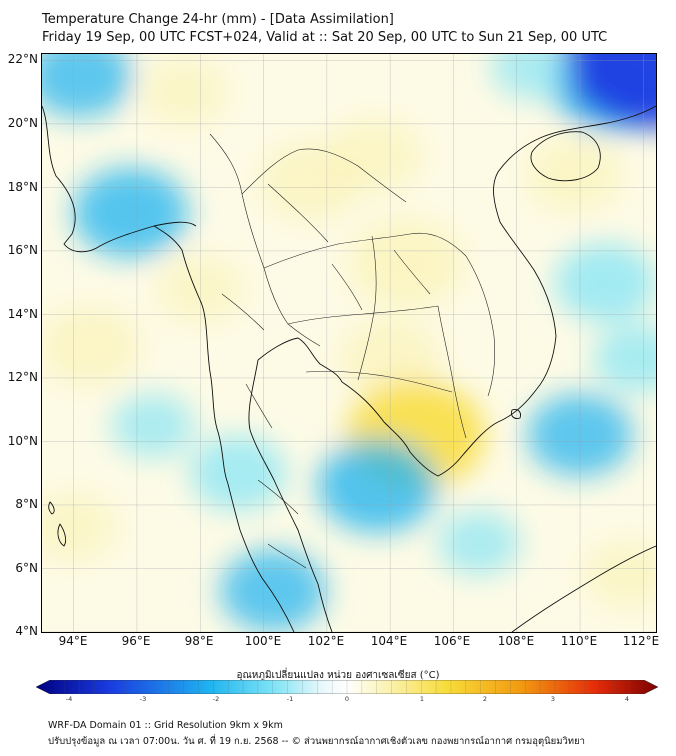 The height and width of the screenshot is (756, 676). What do you see at coordinates (627, 699) in the screenshot?
I see `colorbar-tick: 4` at bounding box center [627, 699].